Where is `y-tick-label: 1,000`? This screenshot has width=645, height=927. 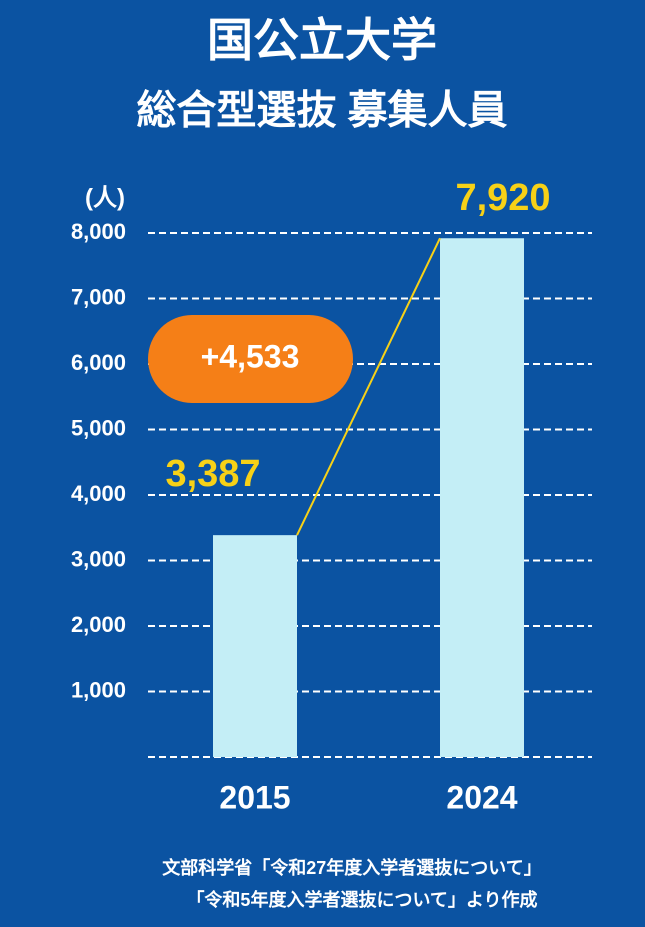
y-tick-label: 1,000 is located at coordinates (98, 689).